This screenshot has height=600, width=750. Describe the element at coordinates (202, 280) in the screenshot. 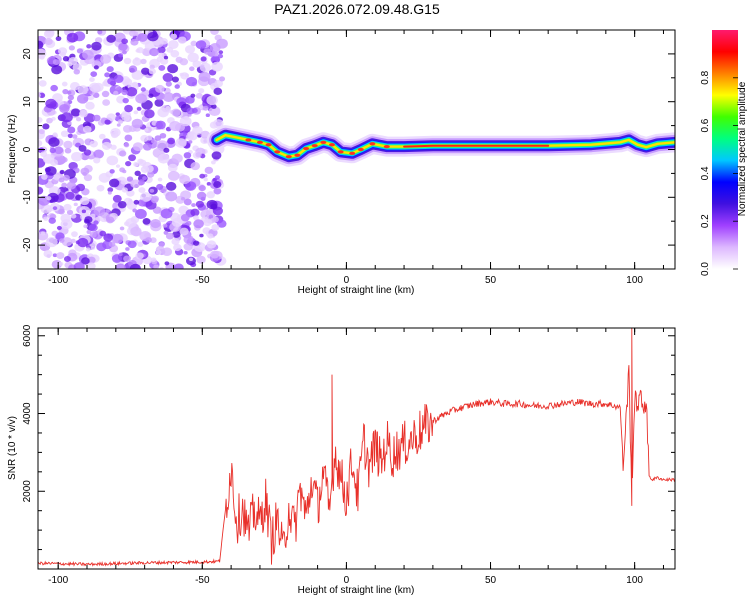

I see `x-tick-label: -50` at that location.